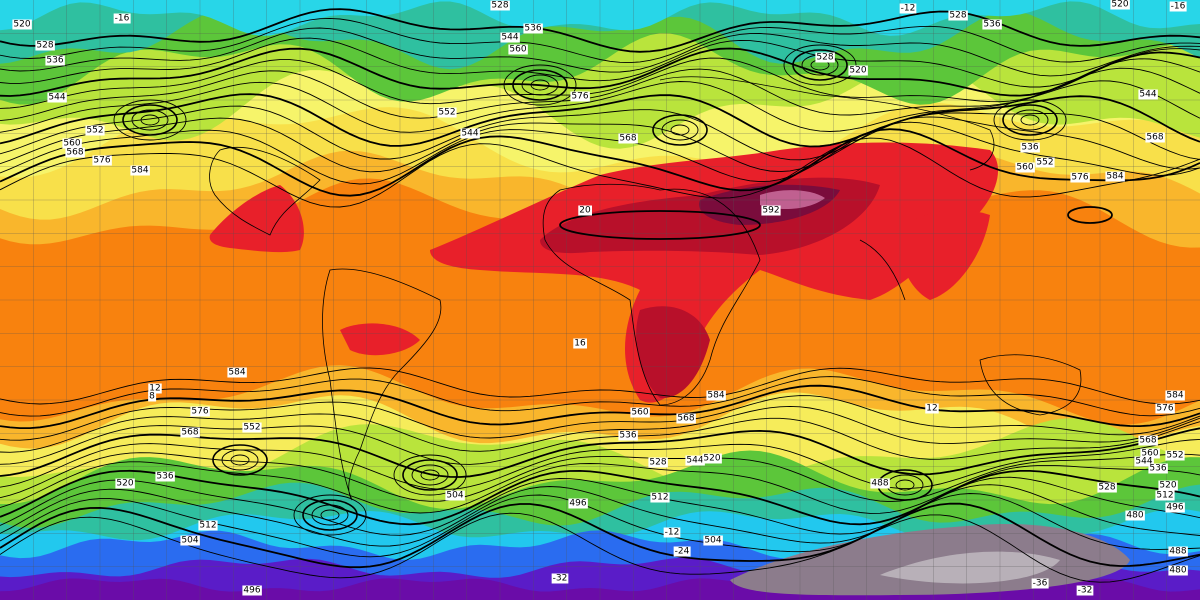  What do you see at coordinates (152, 397) in the screenshot?
I see `contour-label: 8` at bounding box center [152, 397].